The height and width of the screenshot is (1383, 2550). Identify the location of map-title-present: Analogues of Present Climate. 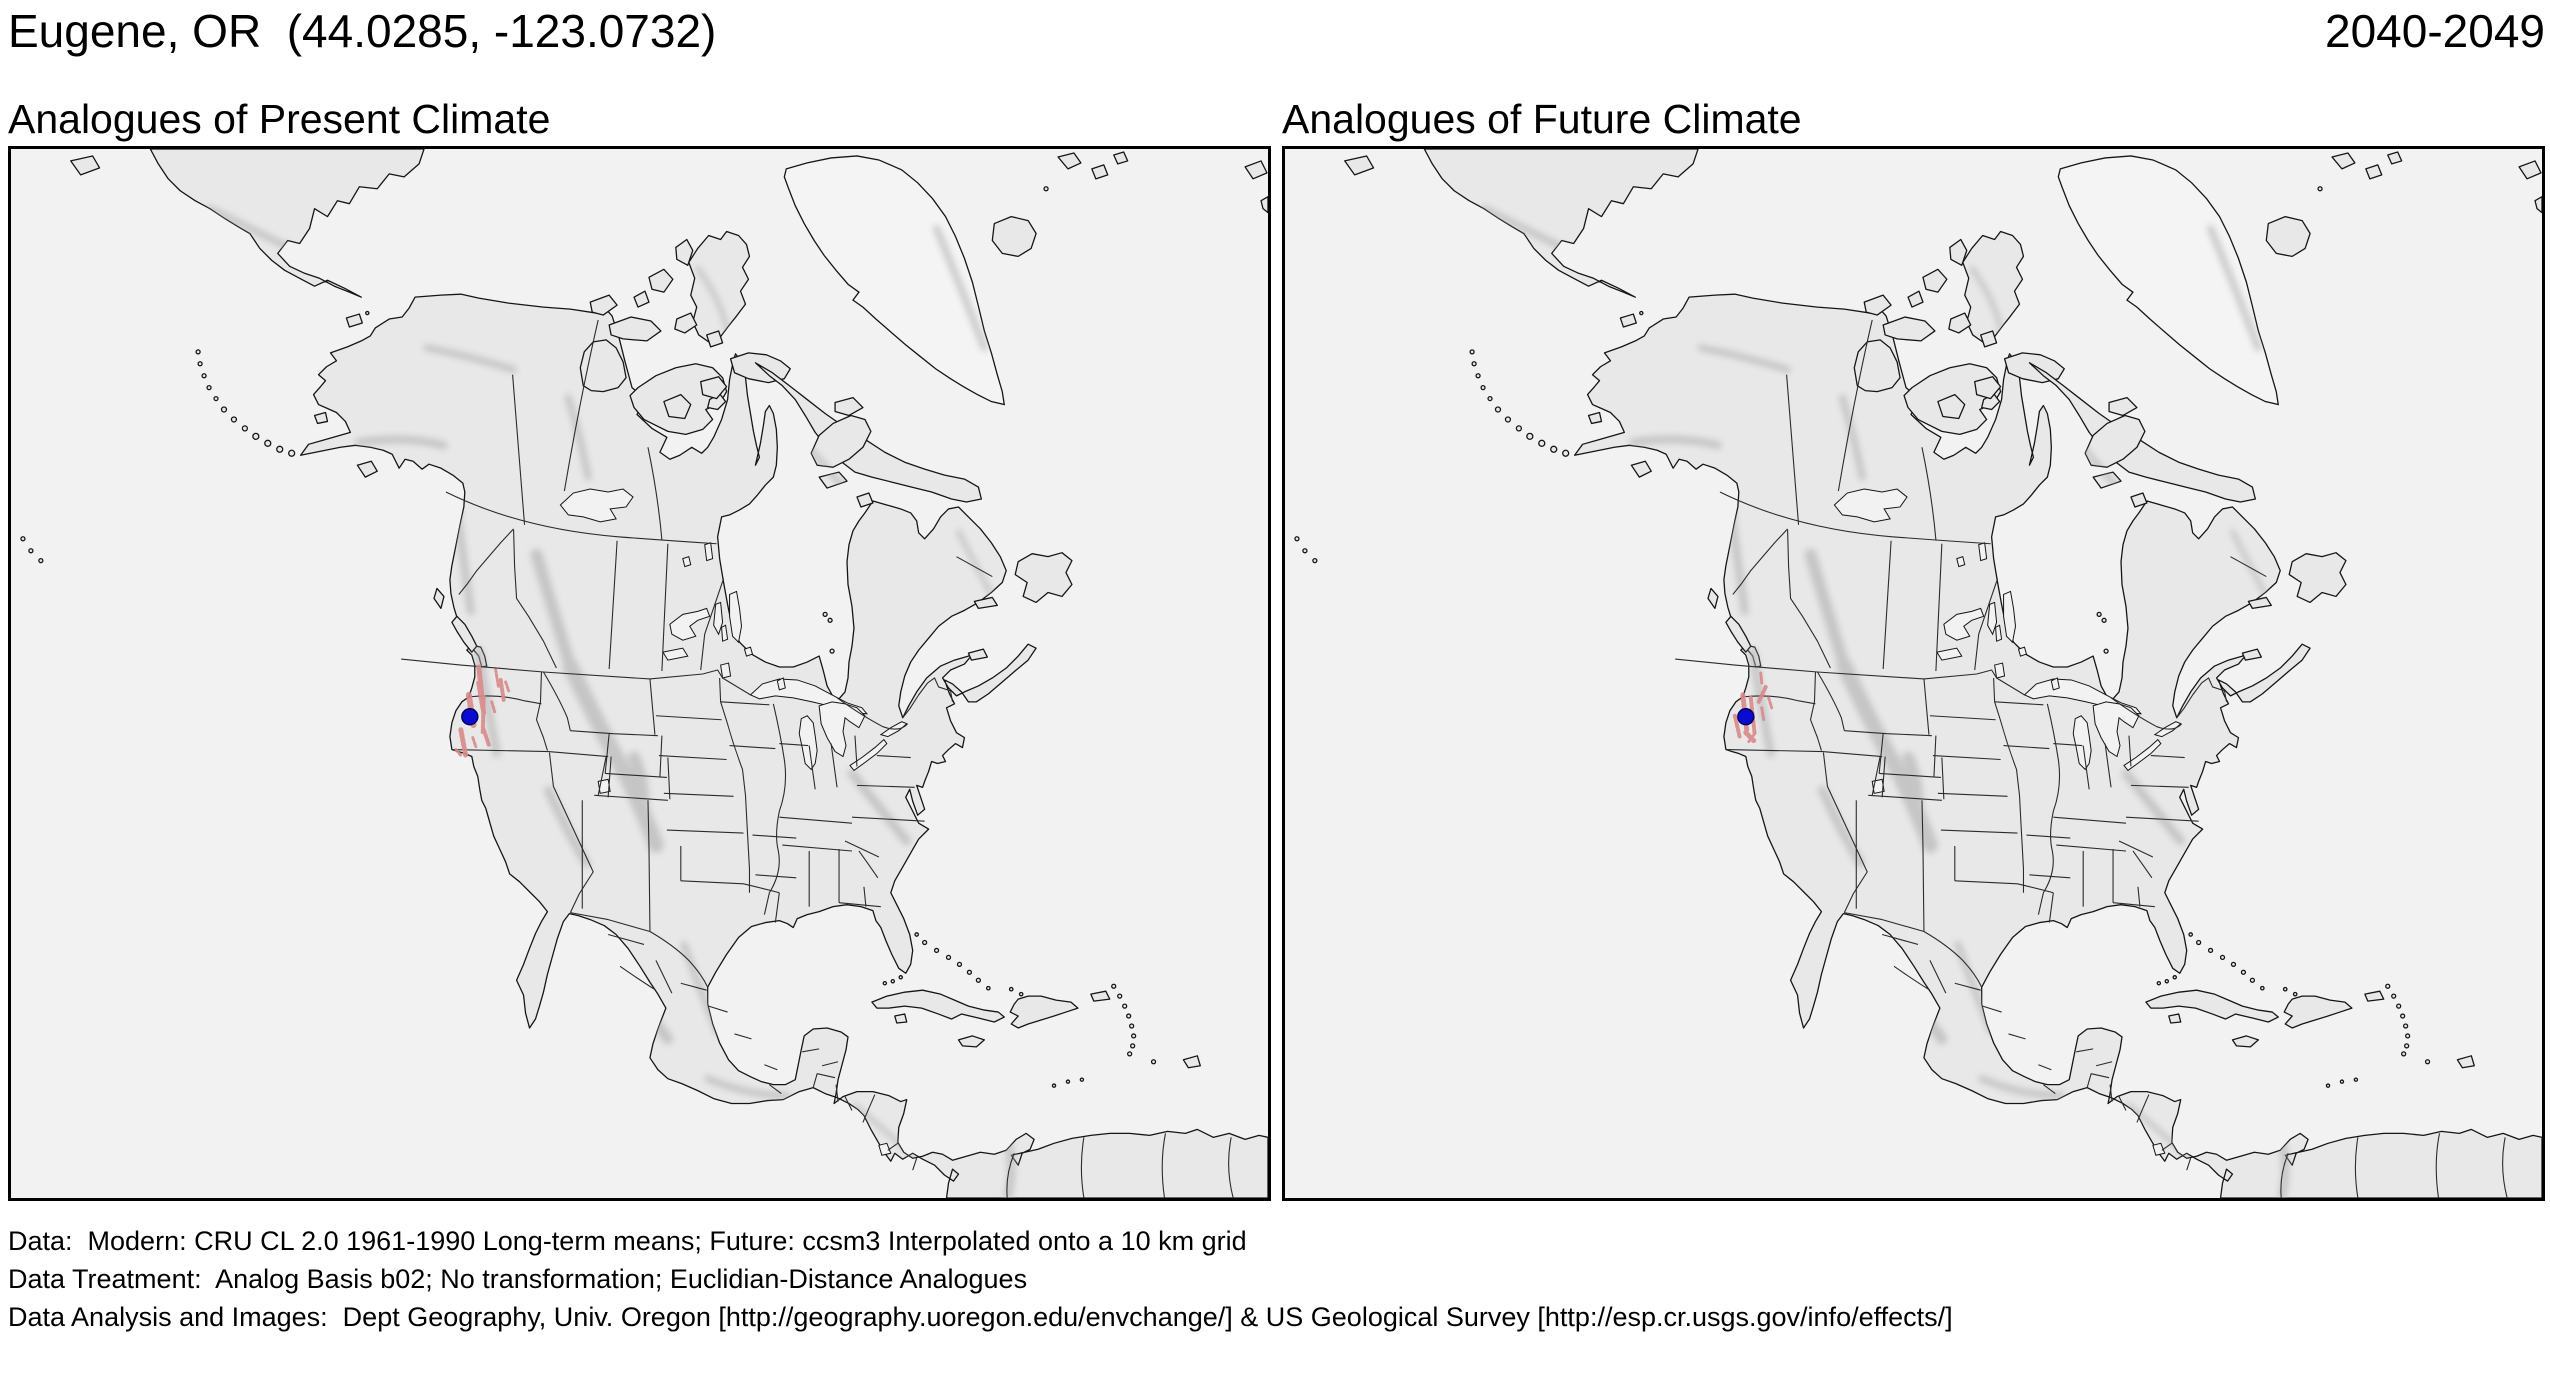
(279, 119).